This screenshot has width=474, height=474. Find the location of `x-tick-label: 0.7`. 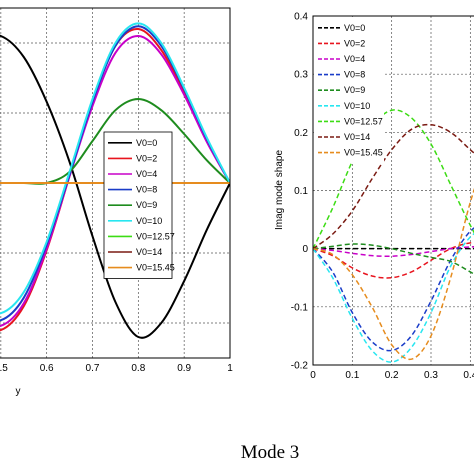

x-tick-label: 0.7 is located at coordinates (93, 368).